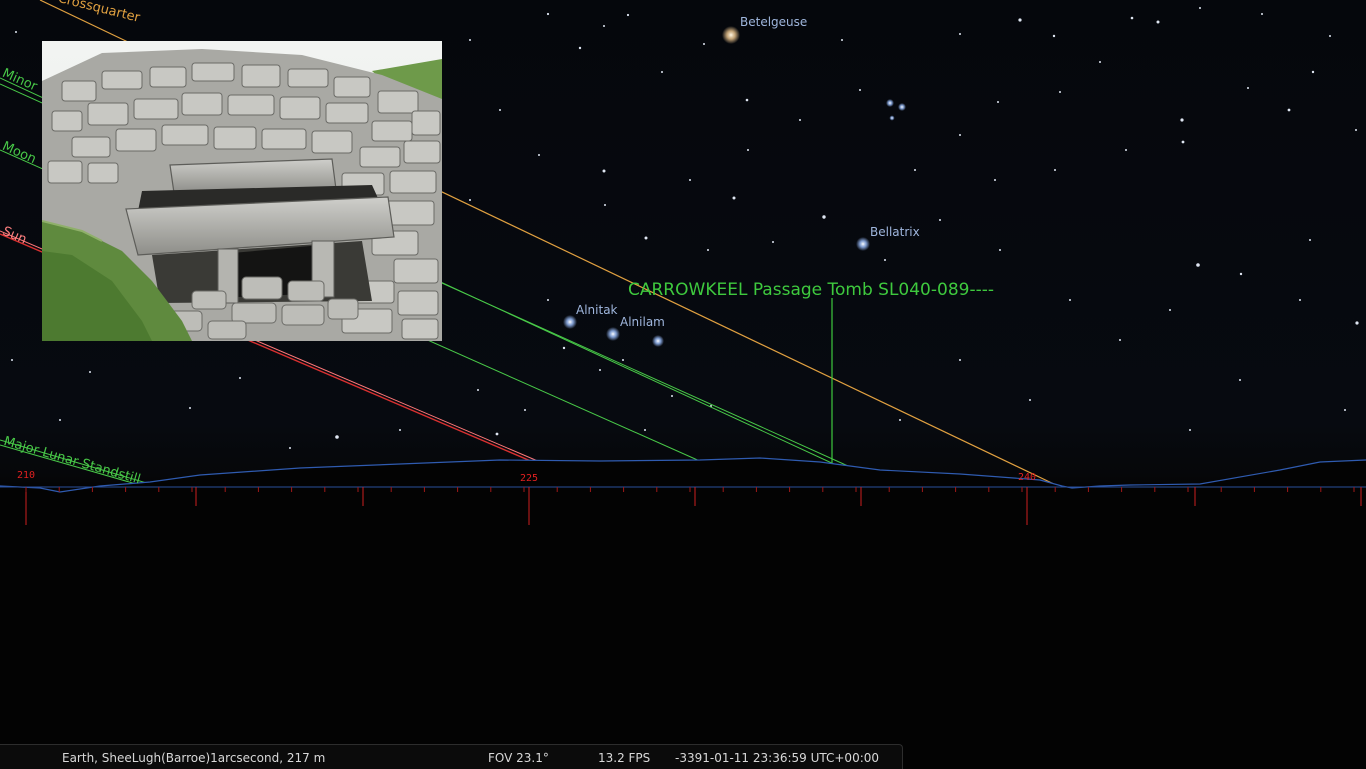  I want to click on fps-readout: 13.2 FPS, so click(624, 758).